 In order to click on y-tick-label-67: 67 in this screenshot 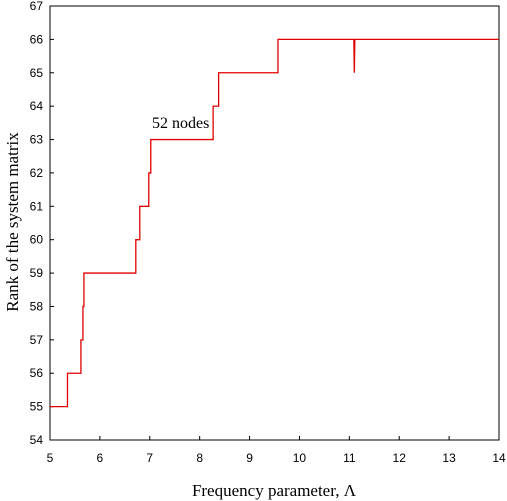, I will do `click(37, 6)`.